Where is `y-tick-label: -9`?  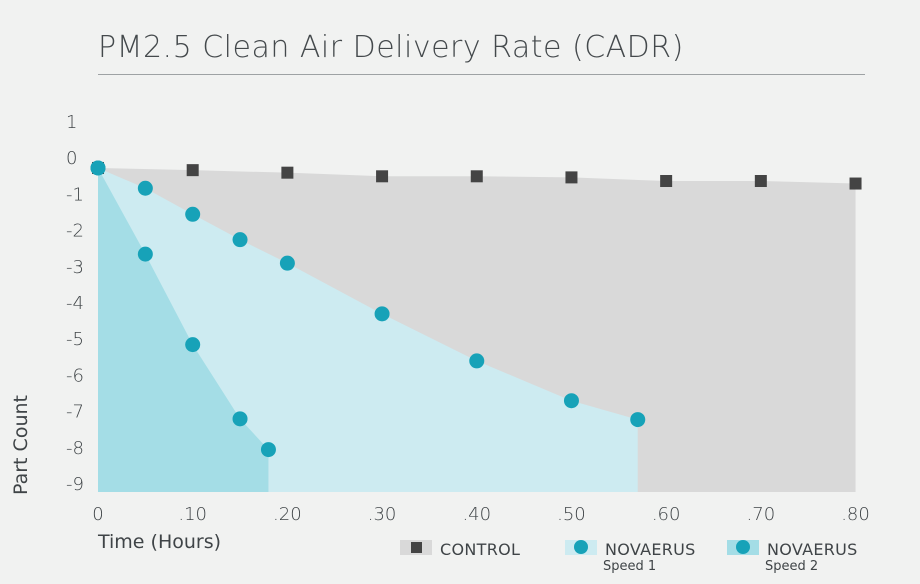
y-tick-label: -9 is located at coordinates (75, 484).